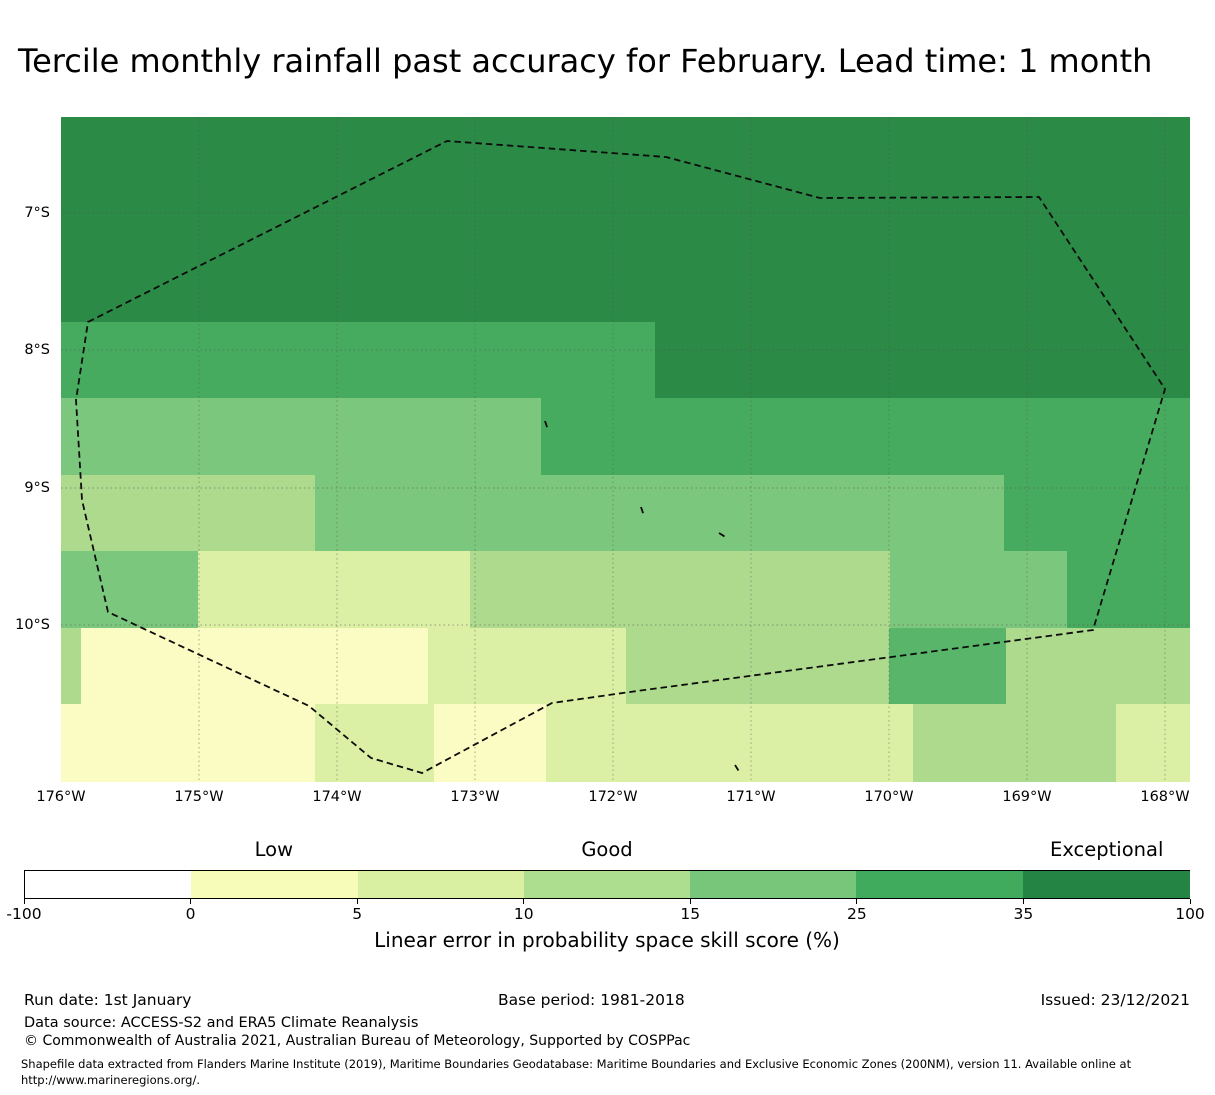 Image resolution: width=1215 pixels, height=1095 pixels. Describe the element at coordinates (1190, 914) in the screenshot. I see `colorbar-tick-label: 100` at that location.